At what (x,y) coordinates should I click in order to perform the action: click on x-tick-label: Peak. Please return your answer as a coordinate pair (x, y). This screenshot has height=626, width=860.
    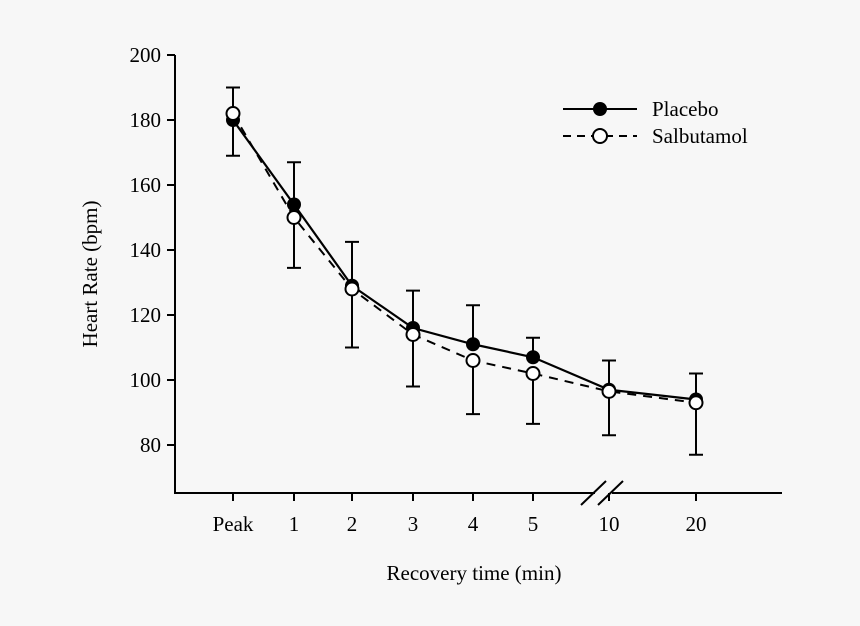
    Looking at the image, I should click on (233, 524).